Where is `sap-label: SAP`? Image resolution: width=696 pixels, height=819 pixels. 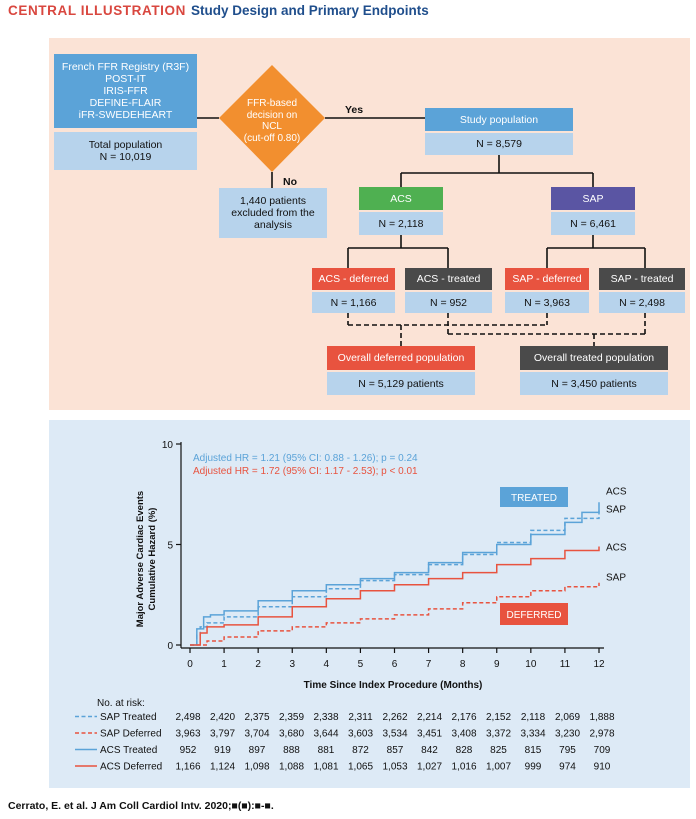
sap-label: SAP is located at coordinates (593, 198).